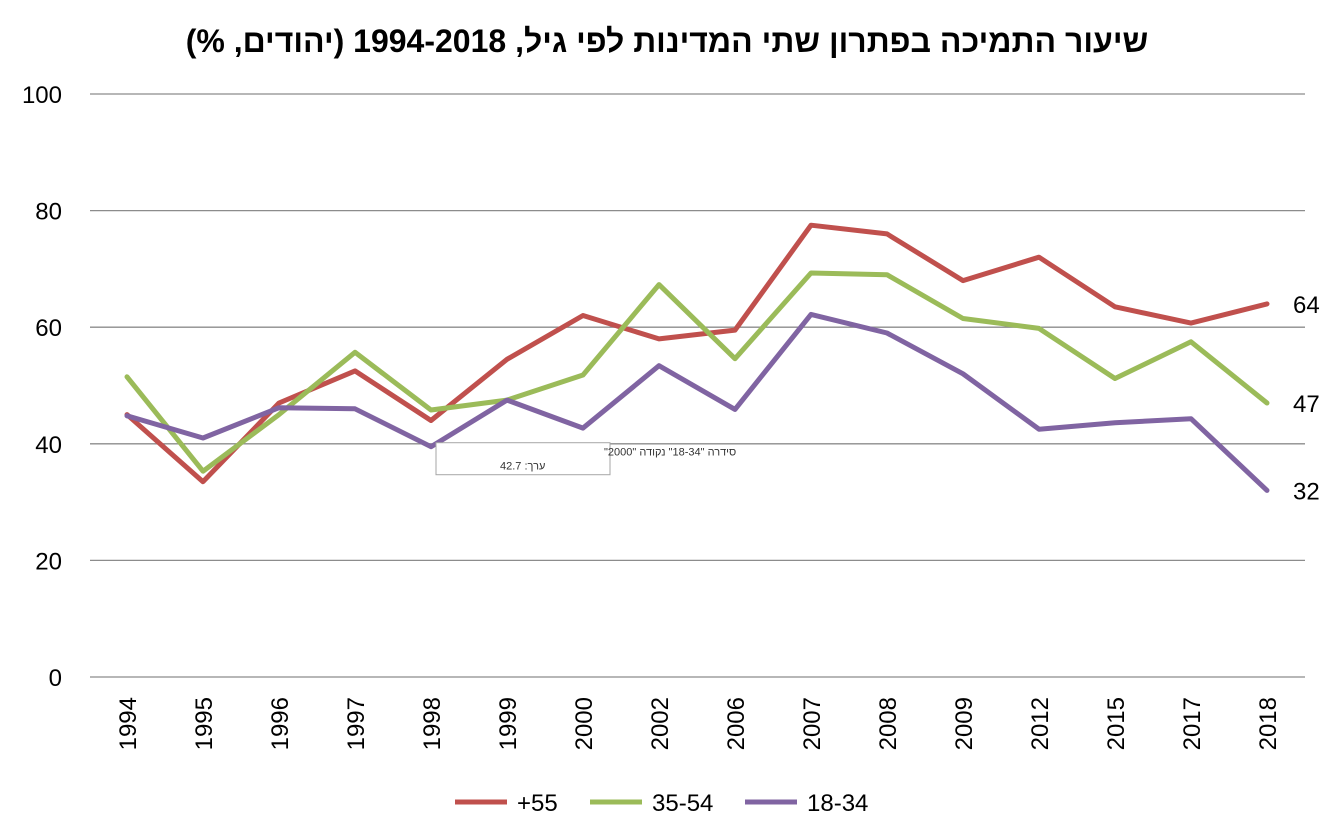  What do you see at coordinates (128, 723) in the screenshot?
I see `x-tick-label: 1994` at bounding box center [128, 723].